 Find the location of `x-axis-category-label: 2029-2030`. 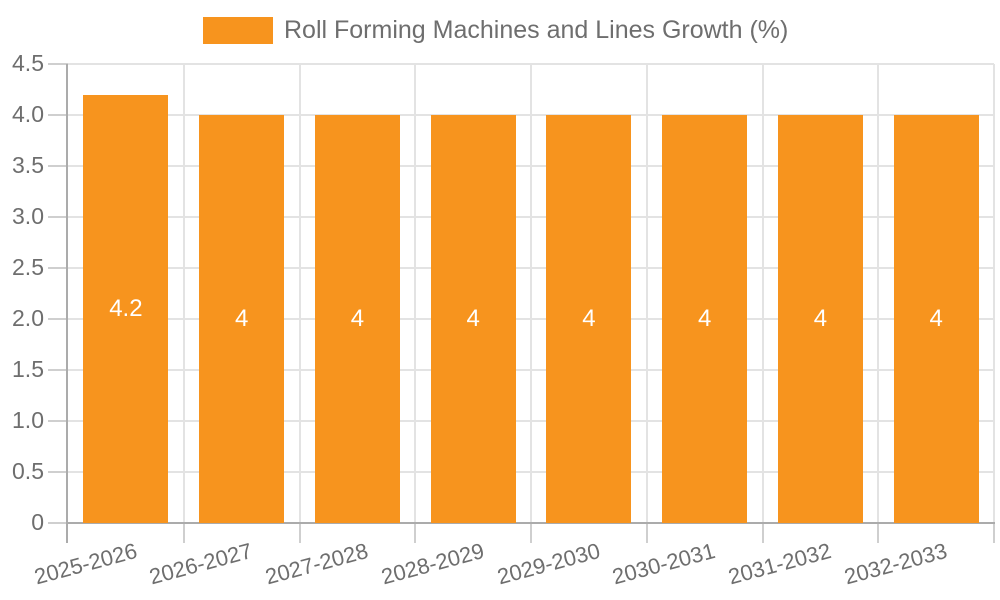

x-axis-category-label: 2029-2030 is located at coordinates (548, 564).